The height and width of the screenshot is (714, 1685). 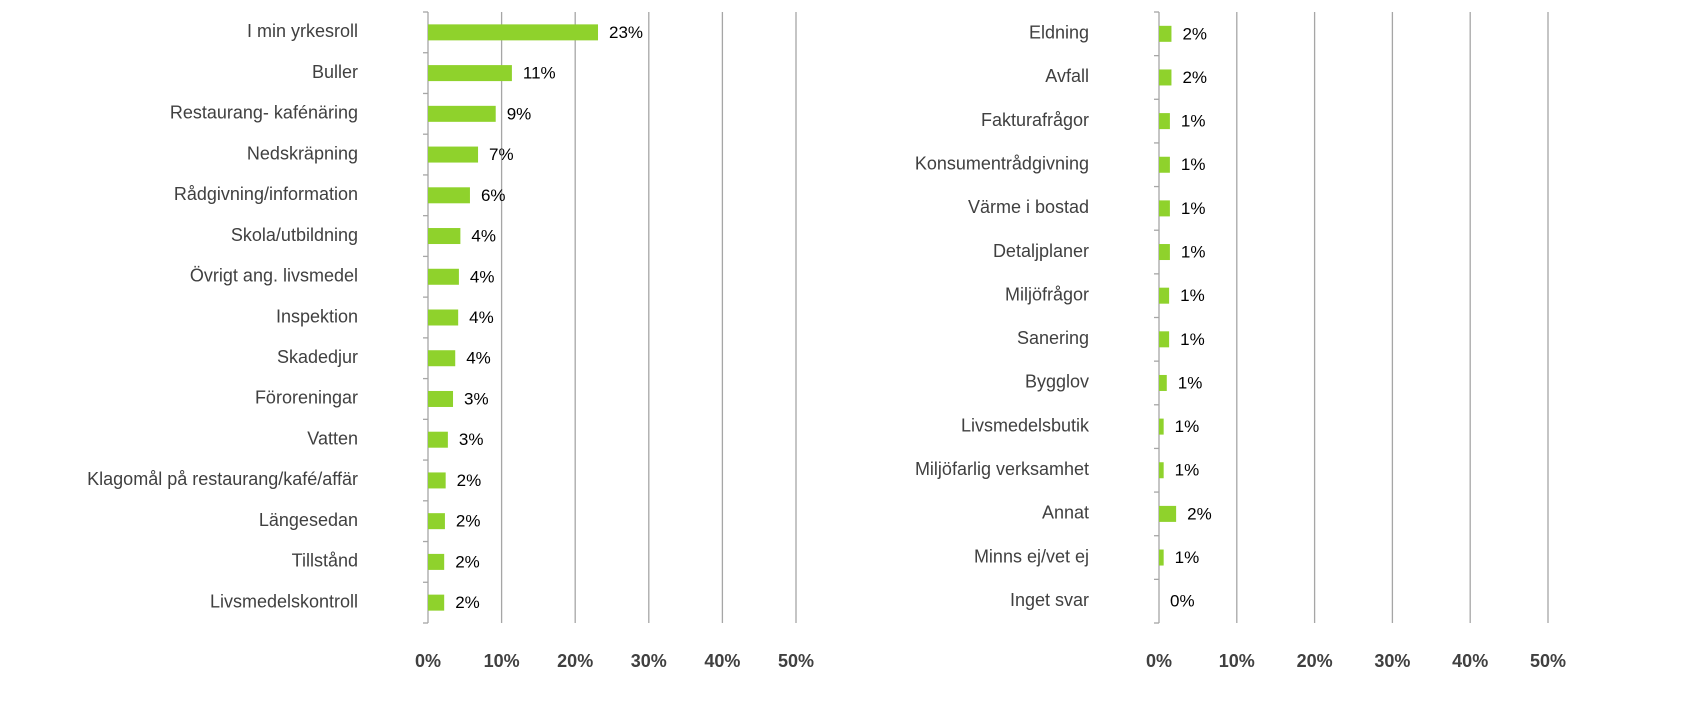 I want to click on data-label: 0%, so click(x=1182, y=601).